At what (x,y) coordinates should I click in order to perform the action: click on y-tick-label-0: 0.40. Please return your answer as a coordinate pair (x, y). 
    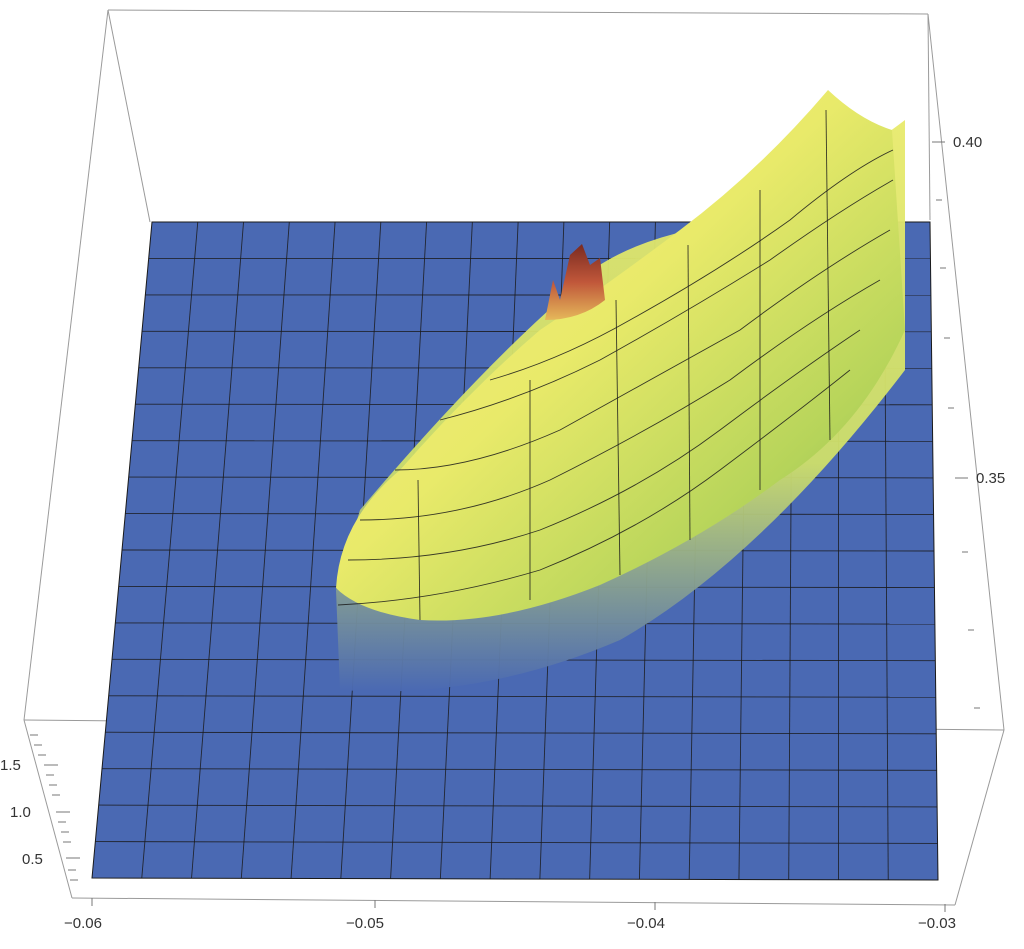
    Looking at the image, I should click on (967, 142).